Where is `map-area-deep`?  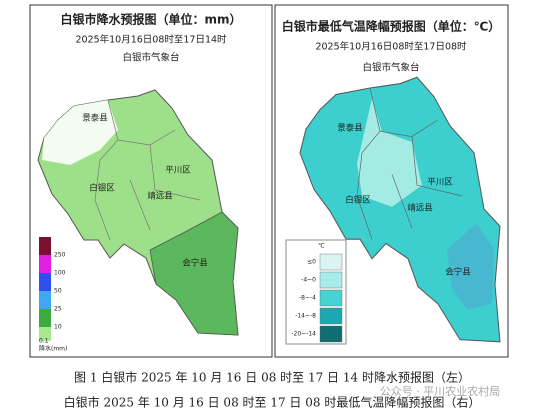
map-area-deep is located at coordinates (470, 266).